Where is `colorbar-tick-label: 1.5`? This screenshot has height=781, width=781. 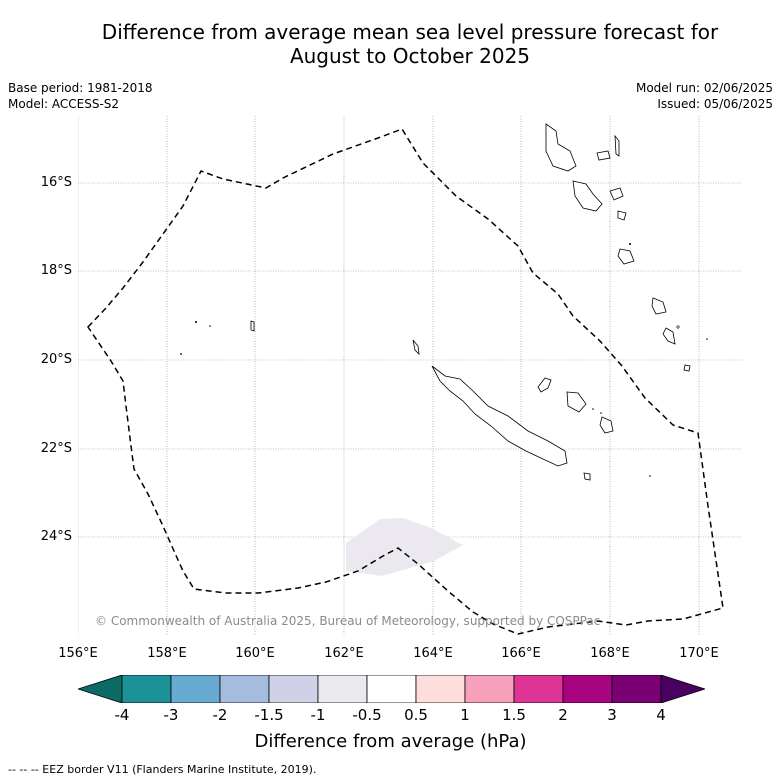 colorbar-tick-label: 1.5 is located at coordinates (514, 715).